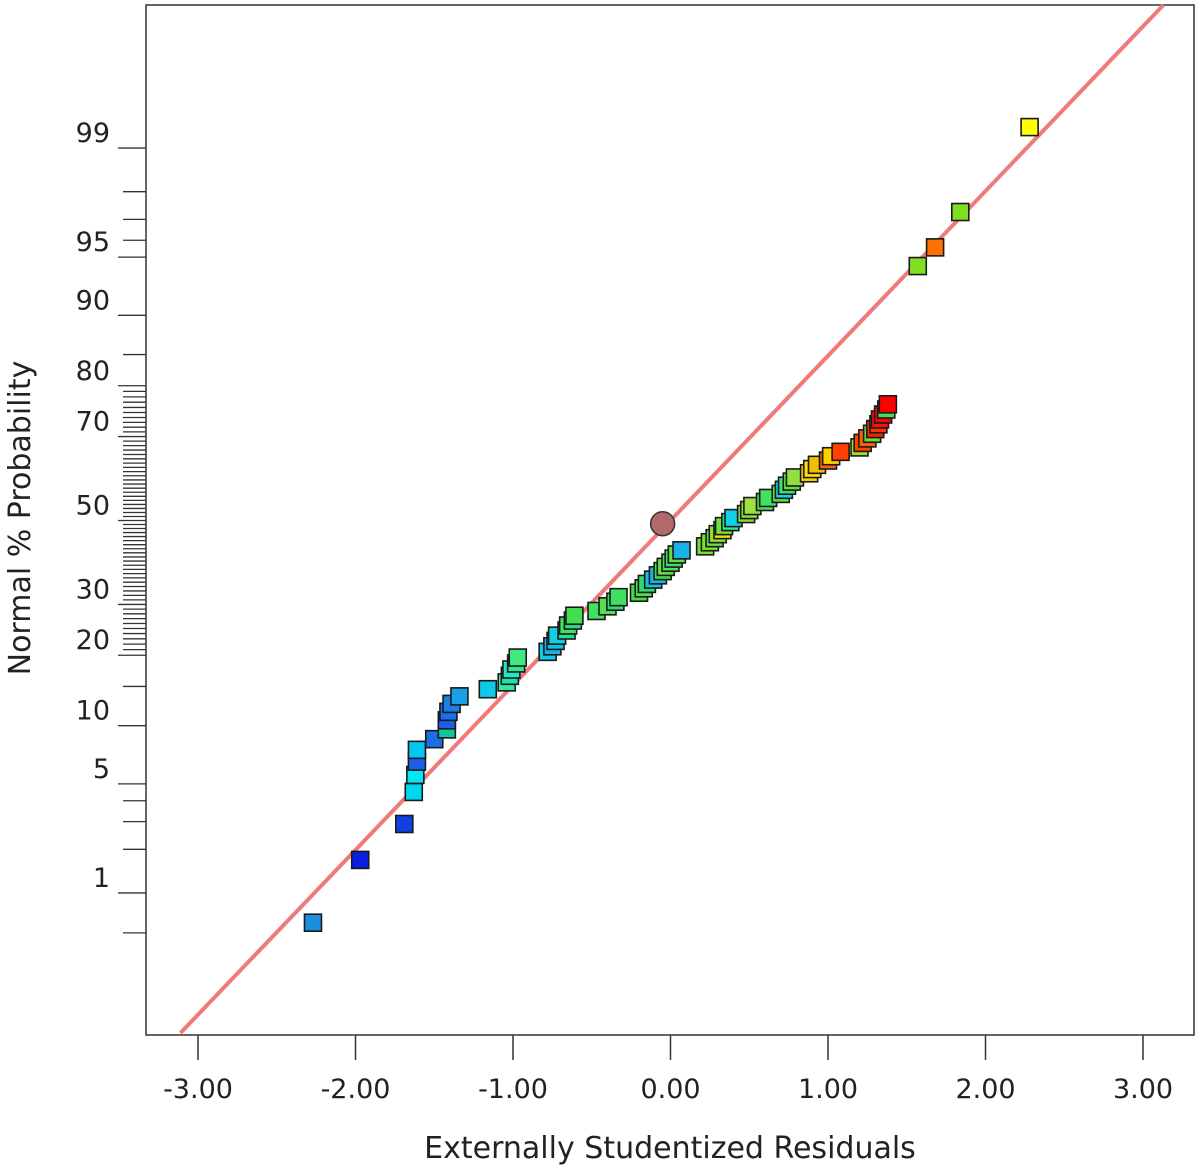 This screenshot has width=1200, height=1172. What do you see at coordinates (101, 769) in the screenshot?
I see `y-tick-label: 5` at bounding box center [101, 769].